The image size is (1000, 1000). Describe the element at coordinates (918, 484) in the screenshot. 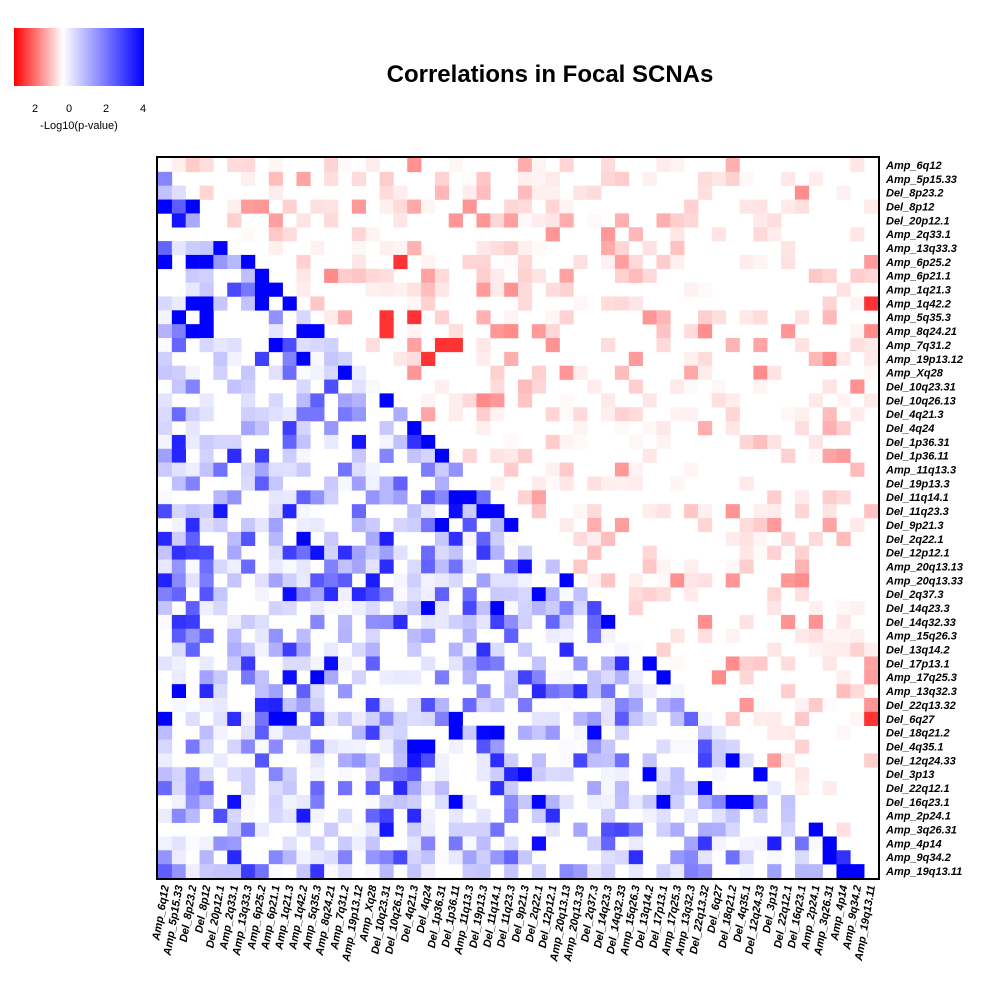

I see `row-label: Del_19p13.3` at that location.